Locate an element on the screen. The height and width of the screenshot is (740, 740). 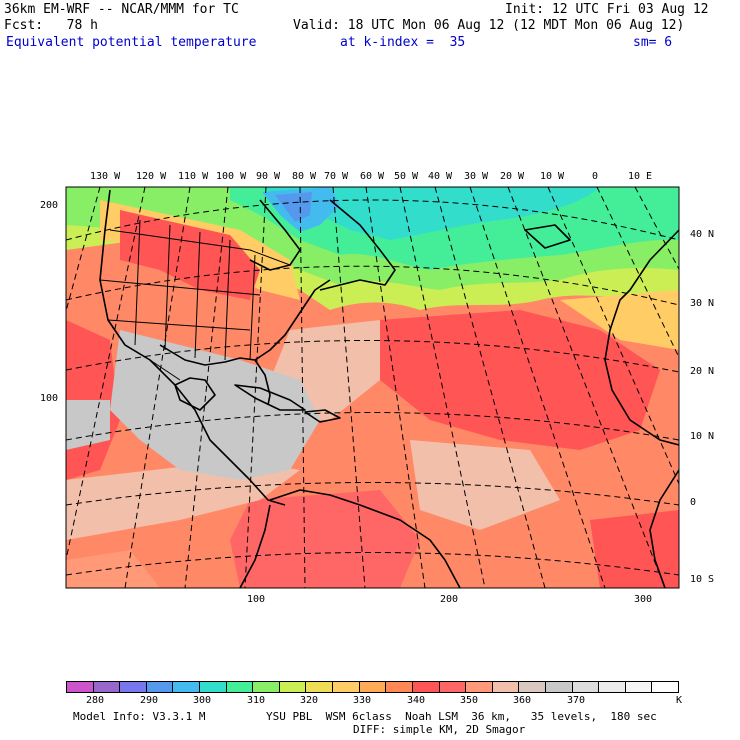
colorbar-label: 300 is located at coordinates (202, 700).